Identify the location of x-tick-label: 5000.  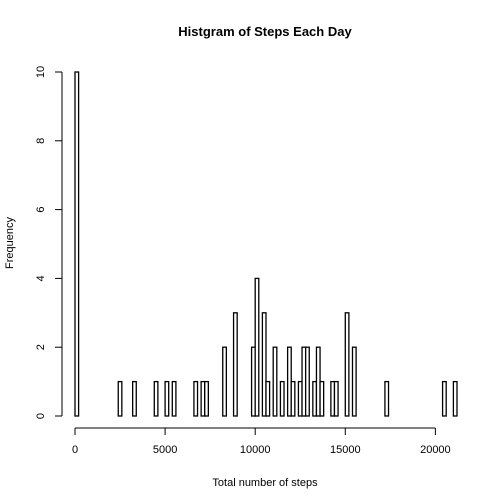
(165, 450).